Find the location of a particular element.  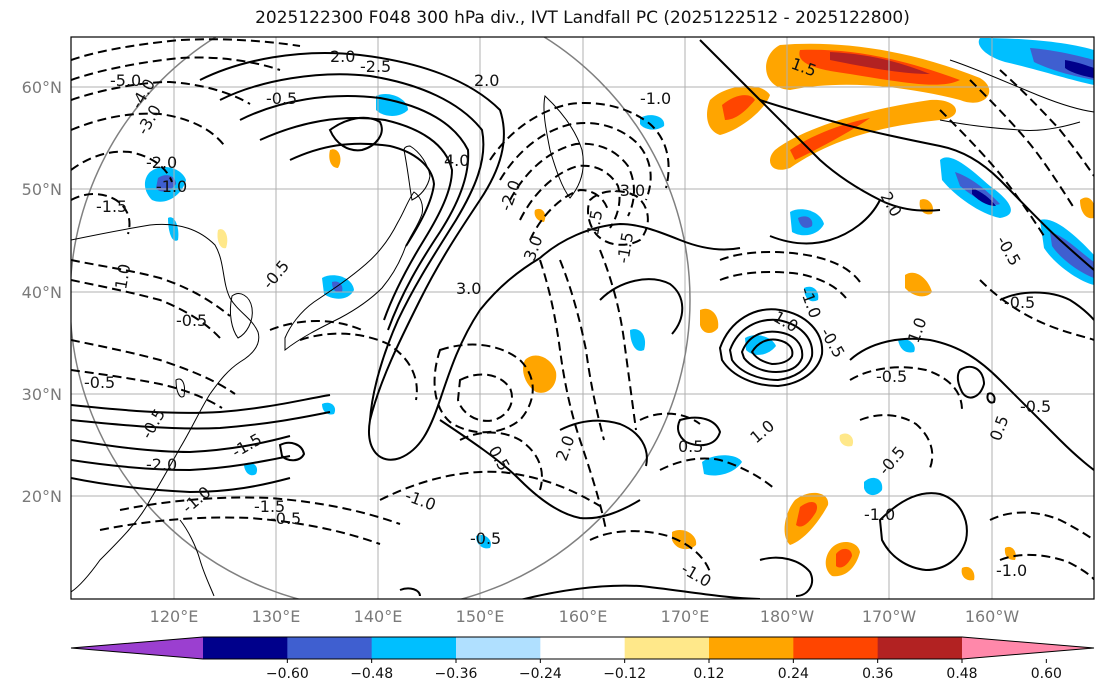

colorbar-extend-high is located at coordinates (1028, 648).